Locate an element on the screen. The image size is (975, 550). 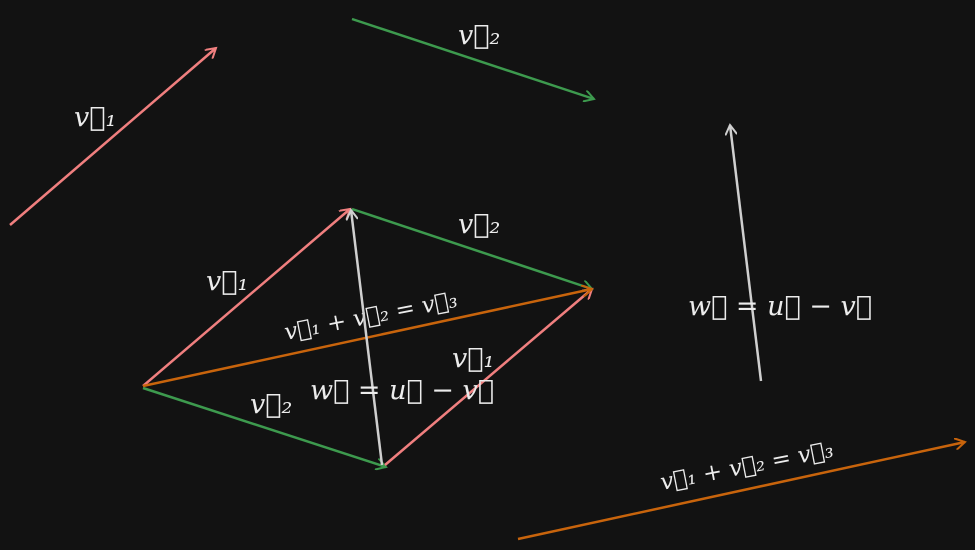
standalone-w-label: w⃗ = u⃗ − v⃗ is located at coordinates (780, 306).